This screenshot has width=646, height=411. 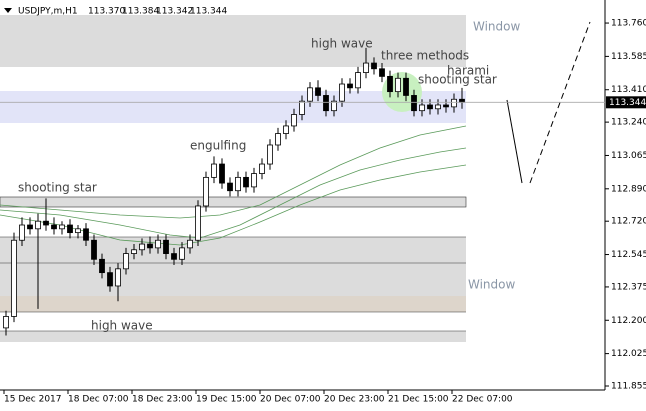 What do you see at coordinates (628, 386) in the screenshot?
I see `y-tick-label: 111.855` at bounding box center [628, 386].